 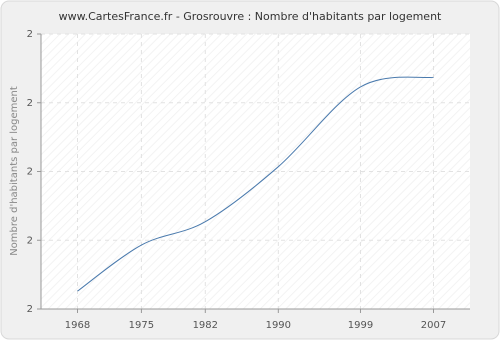 I want to click on y-axis-label: Nombre d'habitants par logement, so click(x=14, y=171).